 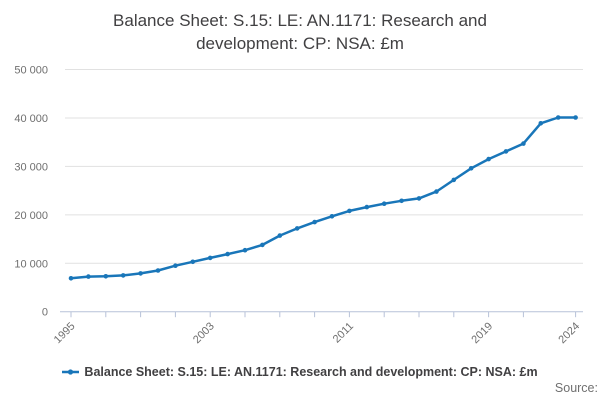 What do you see at coordinates (454, 180) in the screenshot?
I see `data-point-2017` at bounding box center [454, 180].